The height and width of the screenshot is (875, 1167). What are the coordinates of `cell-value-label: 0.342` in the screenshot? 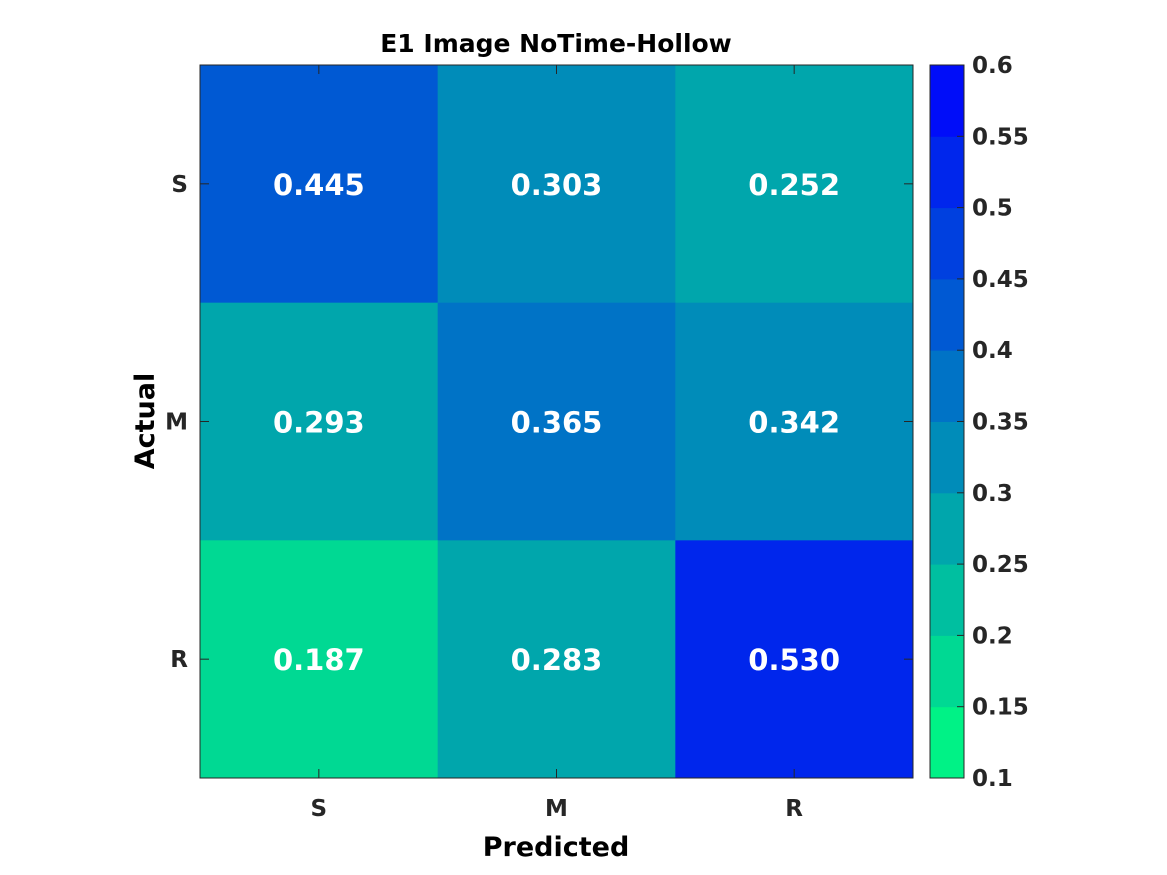 It's located at (794, 423).